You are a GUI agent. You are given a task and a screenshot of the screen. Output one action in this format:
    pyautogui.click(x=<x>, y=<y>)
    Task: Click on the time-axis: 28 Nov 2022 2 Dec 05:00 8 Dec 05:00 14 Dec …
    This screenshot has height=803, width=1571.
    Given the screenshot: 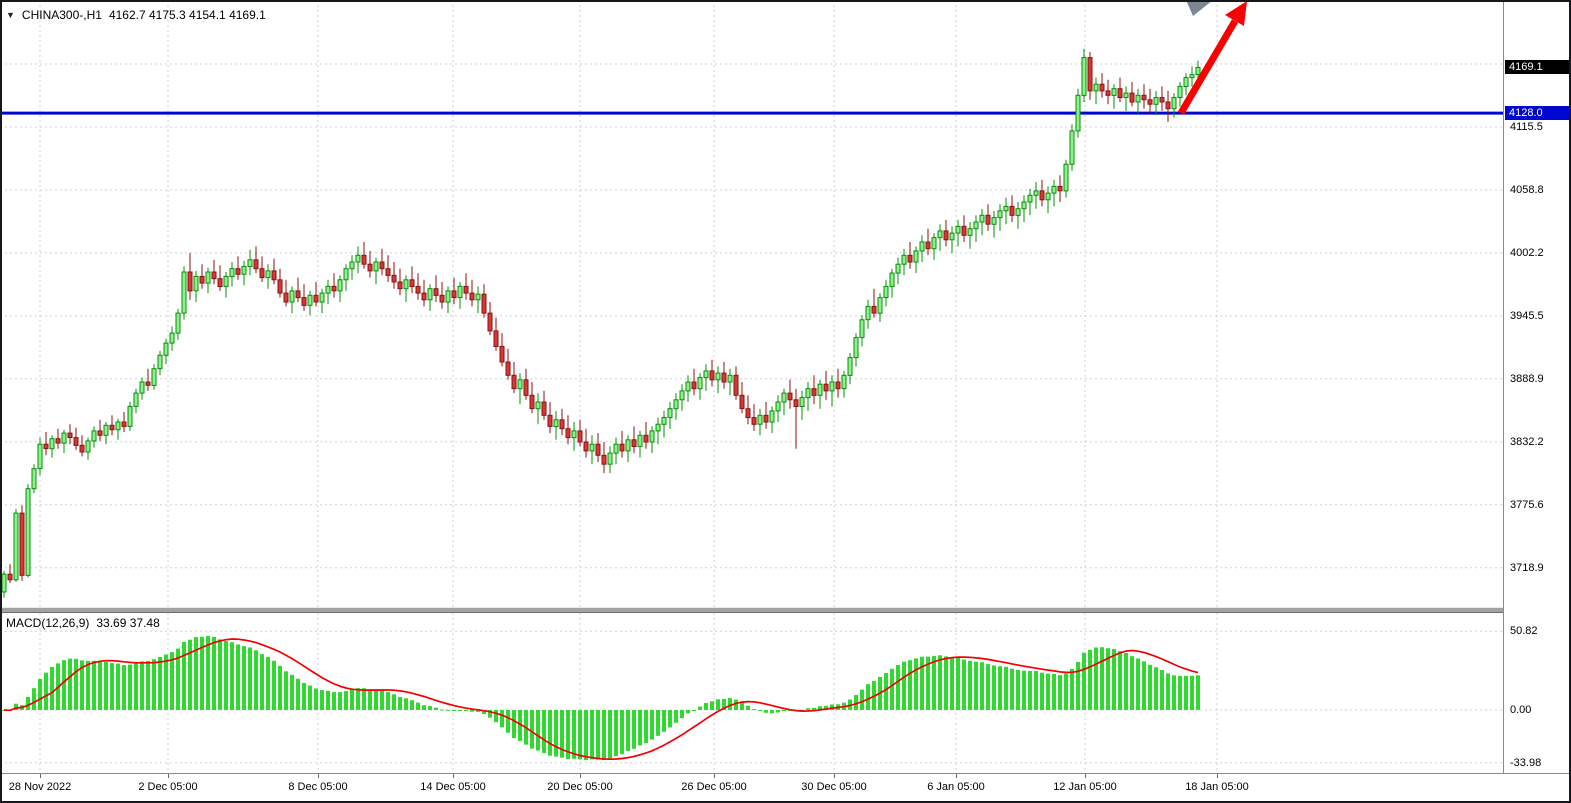 What is the action you would take?
    pyautogui.click(x=785, y=788)
    